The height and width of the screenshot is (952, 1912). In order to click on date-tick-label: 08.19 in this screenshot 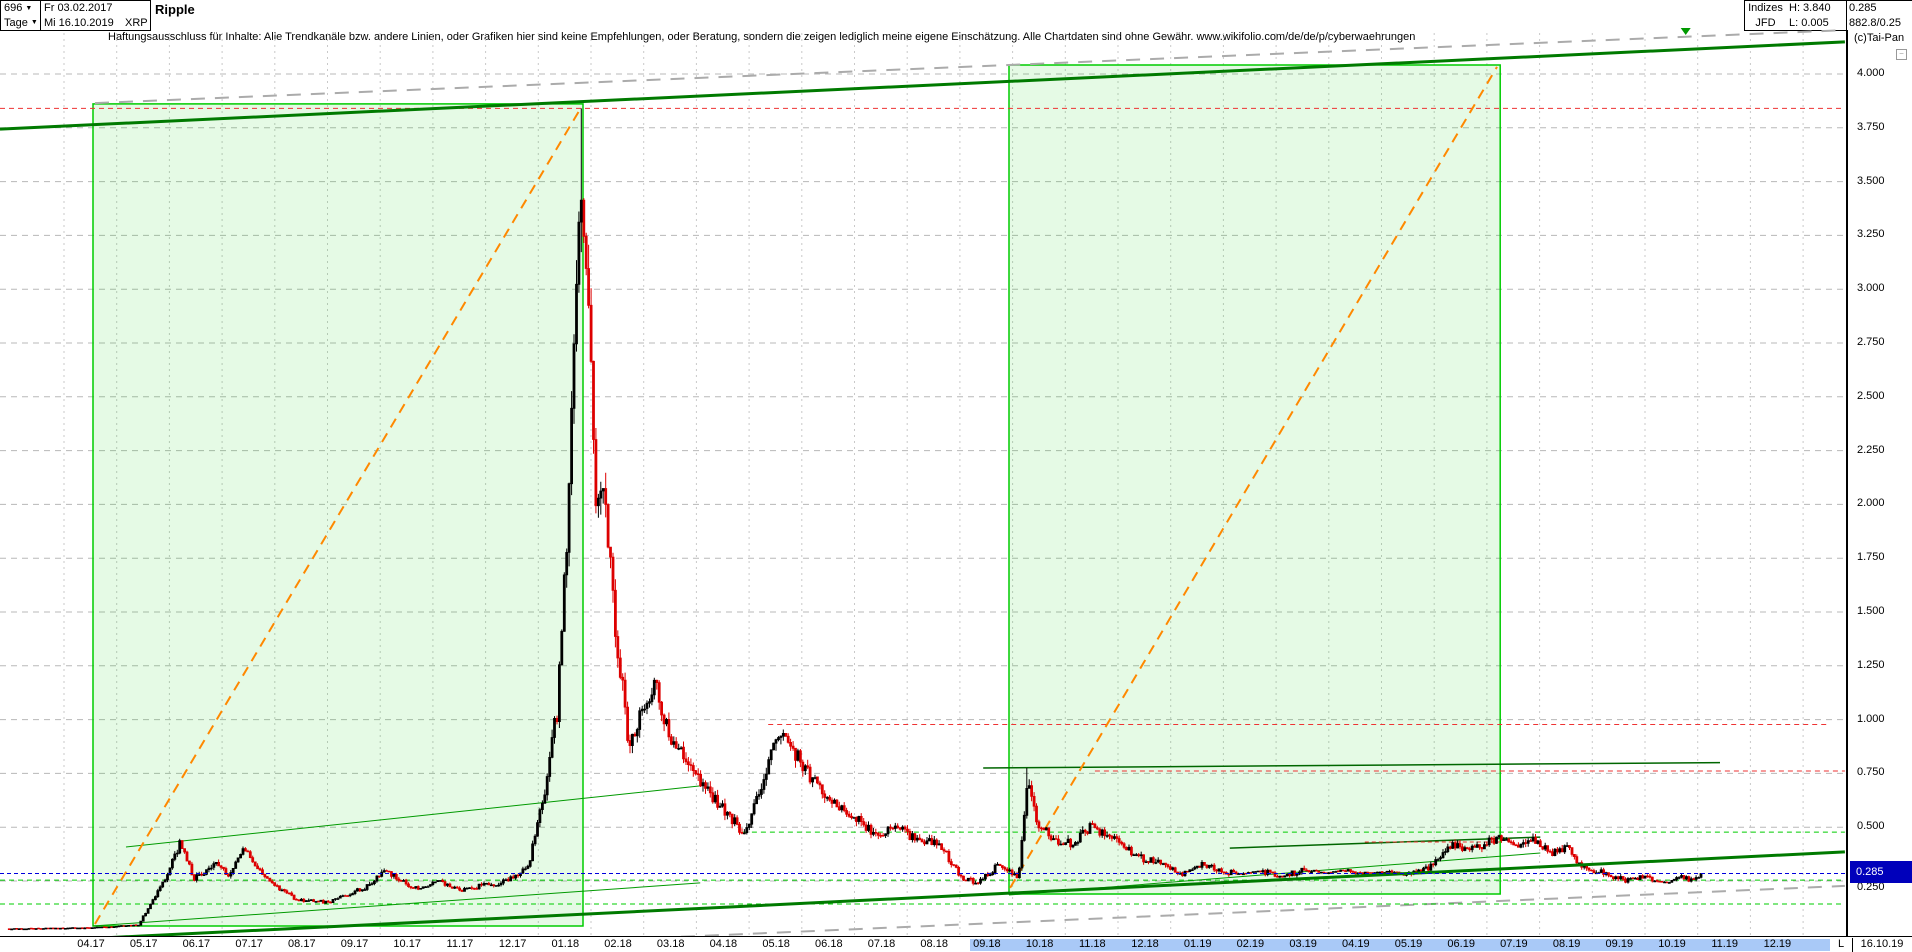, I will do `click(1566, 944)`.